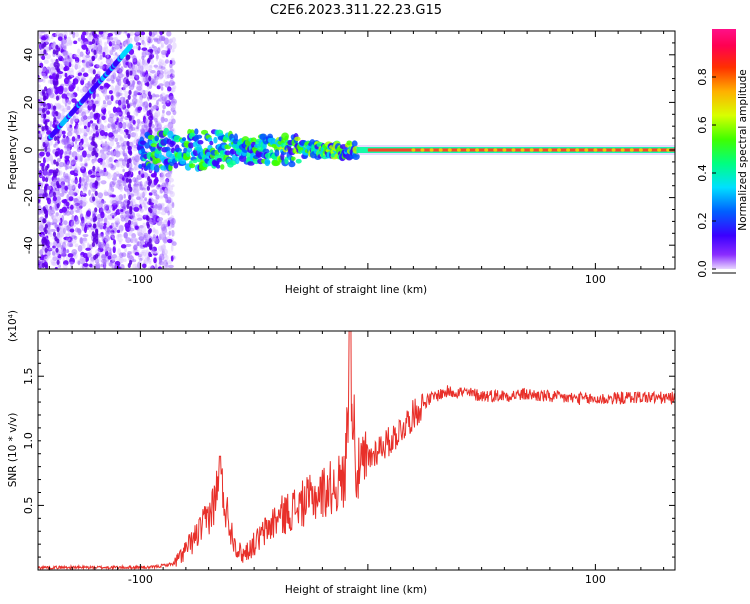 The image size is (750, 604). Describe the element at coordinates (28, 376) in the screenshot. I see `snr-ytick-label: 1.5` at that location.